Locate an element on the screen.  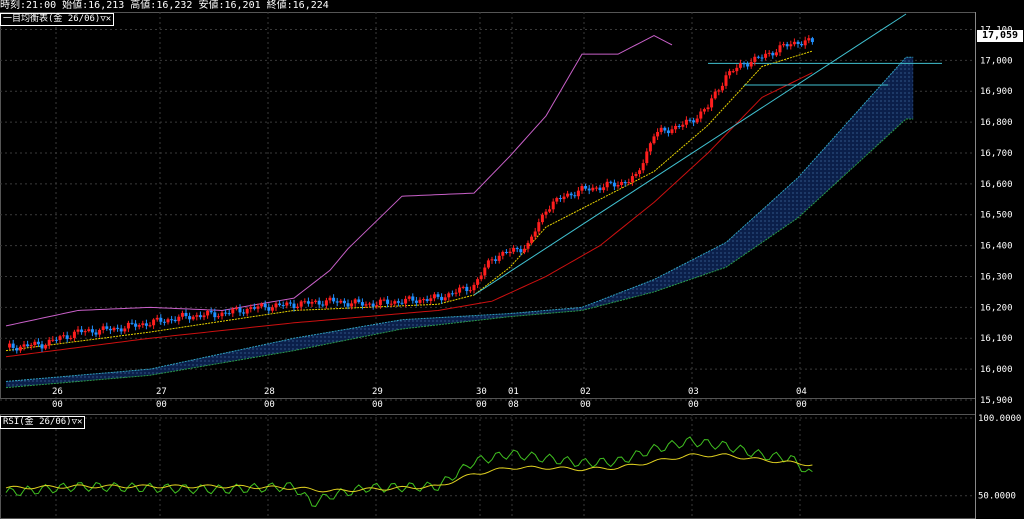
x-tick-hour: 00 is located at coordinates (801, 405).